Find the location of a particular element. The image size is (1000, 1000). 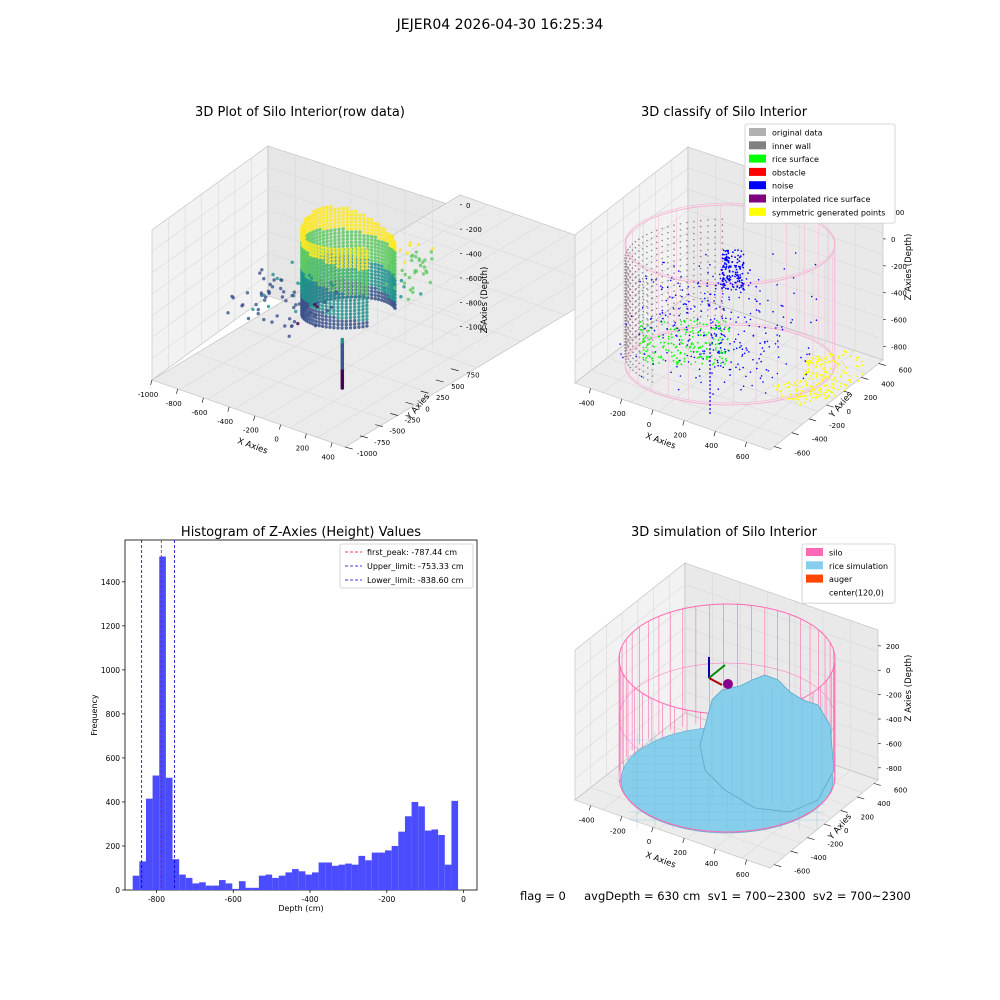

cls-x-tick-mark is located at coordinates (683, 423).